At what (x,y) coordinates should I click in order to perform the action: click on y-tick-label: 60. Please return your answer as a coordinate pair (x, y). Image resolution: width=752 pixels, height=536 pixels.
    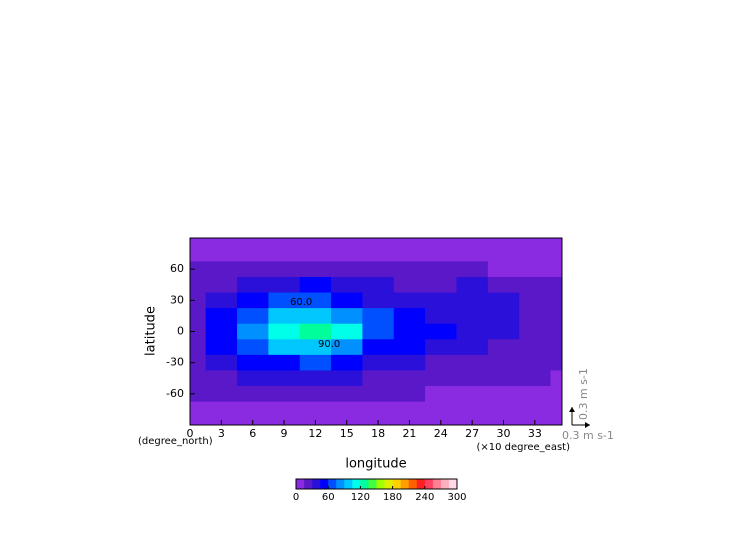
    Looking at the image, I should click on (177, 268).